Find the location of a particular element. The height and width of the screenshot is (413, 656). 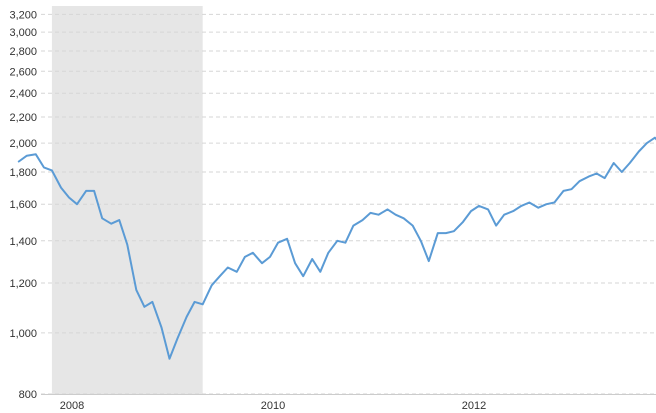

y-tick-label: 3,000 is located at coordinates (23, 33).